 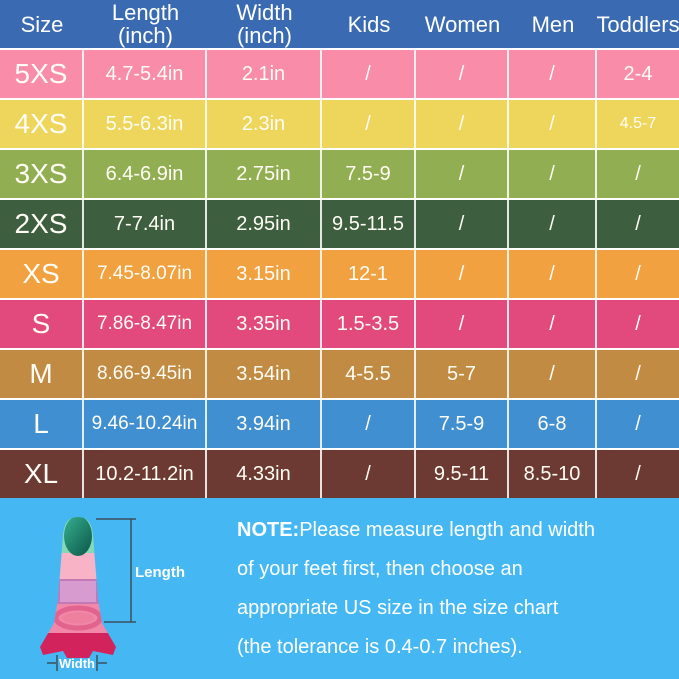 What do you see at coordinates (42, 374) in the screenshot?
I see `size-label: M` at bounding box center [42, 374].